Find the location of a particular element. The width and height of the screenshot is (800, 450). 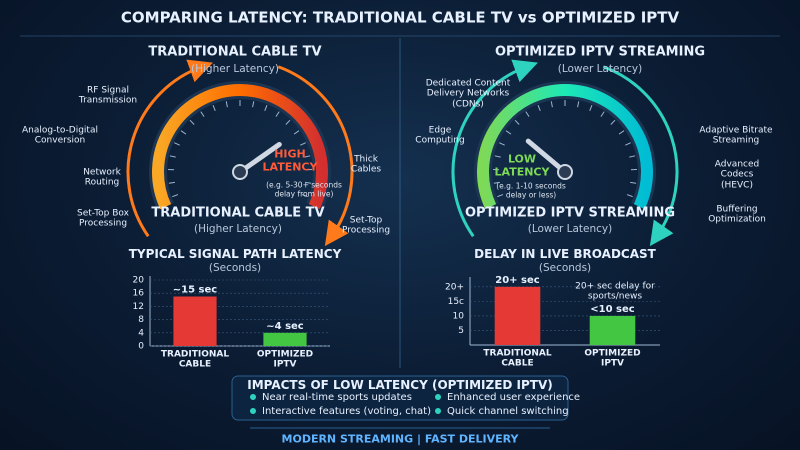

process-step: Advanced Codecs (HEVC) is located at coordinates (737, 175).